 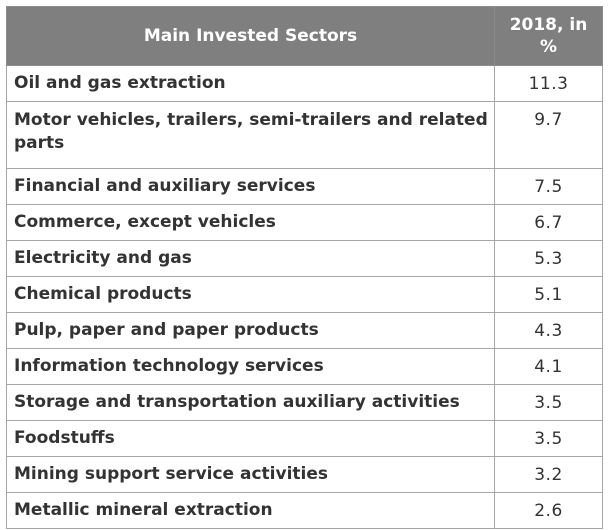 I want to click on table-row: Pulp, paper and paper products 4.3, so click(x=304, y=330).